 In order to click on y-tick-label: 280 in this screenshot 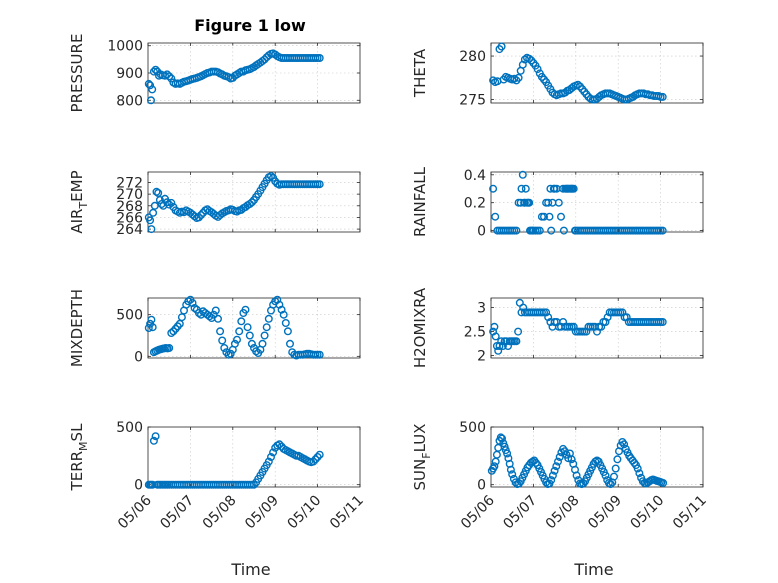, I will do `click(472, 57)`.